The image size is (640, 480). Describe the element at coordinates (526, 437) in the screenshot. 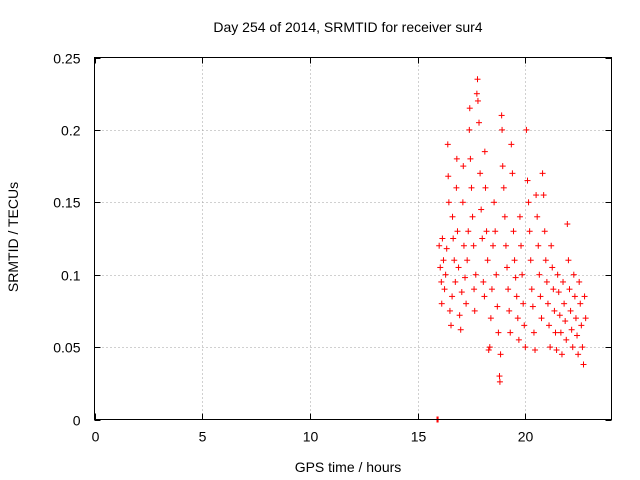

I see `x-tick-label: 20` at that location.